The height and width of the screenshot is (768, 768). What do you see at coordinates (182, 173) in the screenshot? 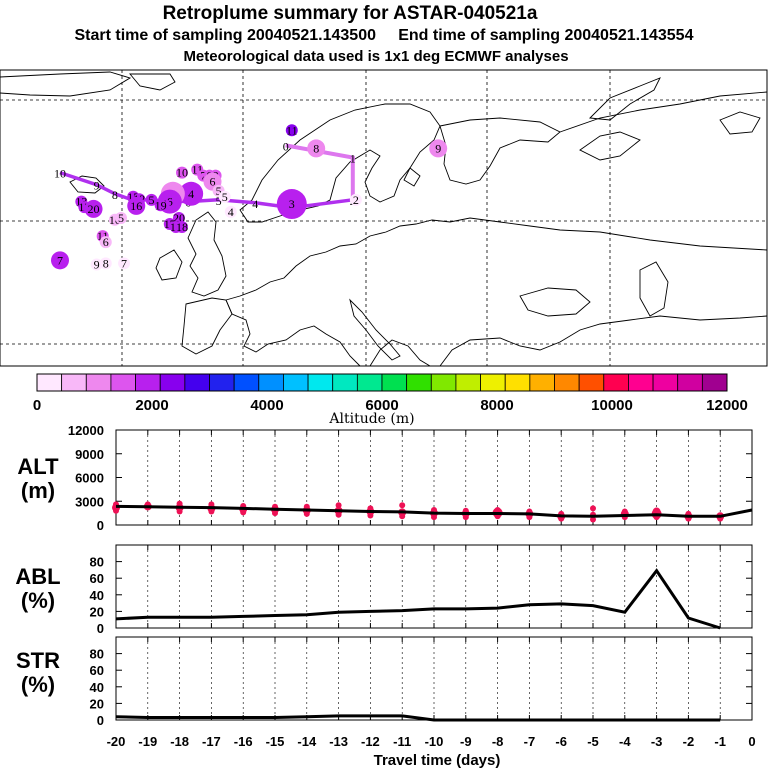
I see `cluster-label: 10` at bounding box center [182, 173].